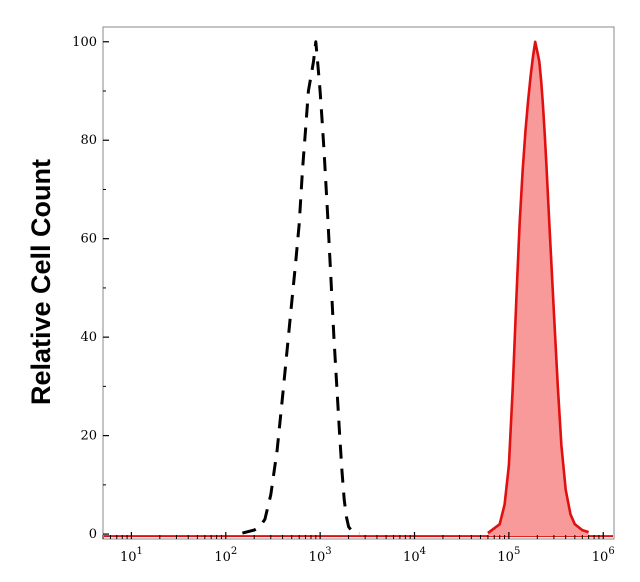 Image resolution: width=640 pixels, height=582 pixels. Describe the element at coordinates (88, 140) in the screenshot. I see `y-tick-label: 80` at that location.